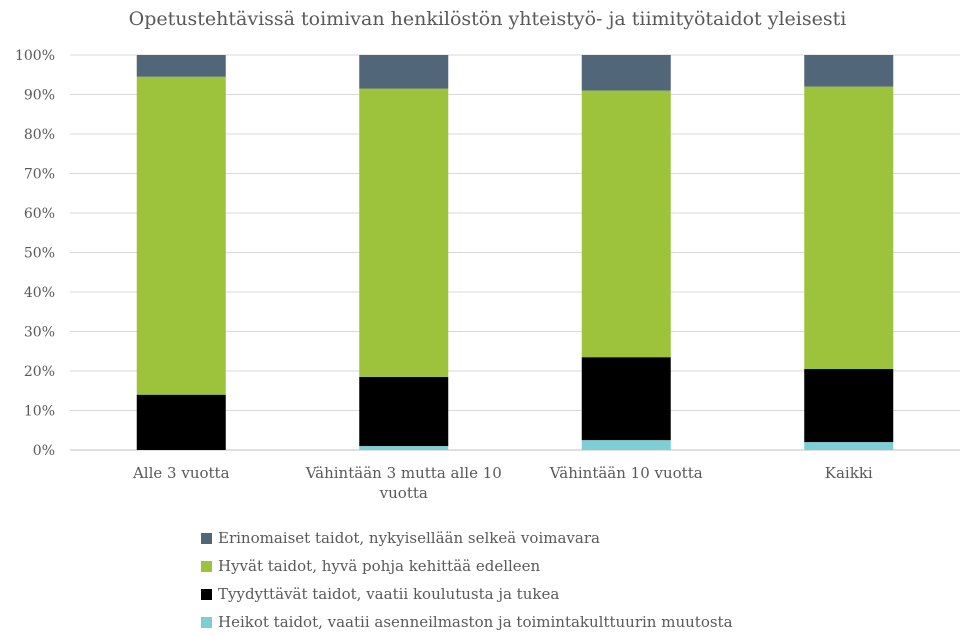  I want to click on y-tick-label: 80%, so click(39, 135).